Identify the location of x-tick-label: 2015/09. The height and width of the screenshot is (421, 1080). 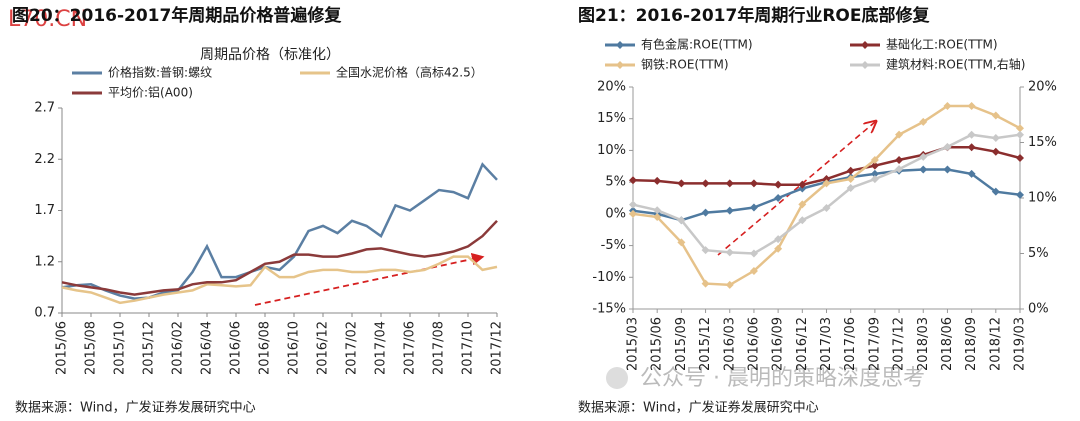
(681, 344).